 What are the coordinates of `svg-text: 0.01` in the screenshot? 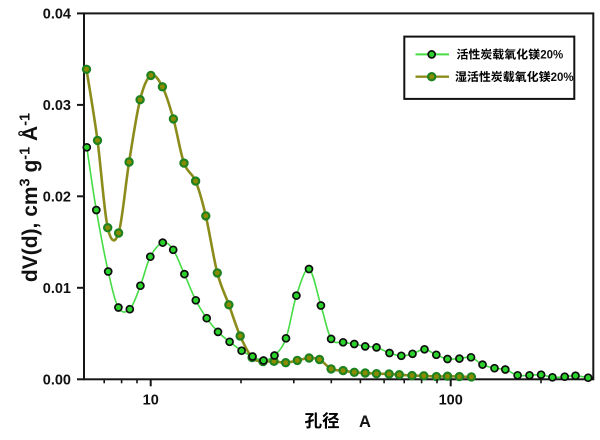 It's located at (57, 289).